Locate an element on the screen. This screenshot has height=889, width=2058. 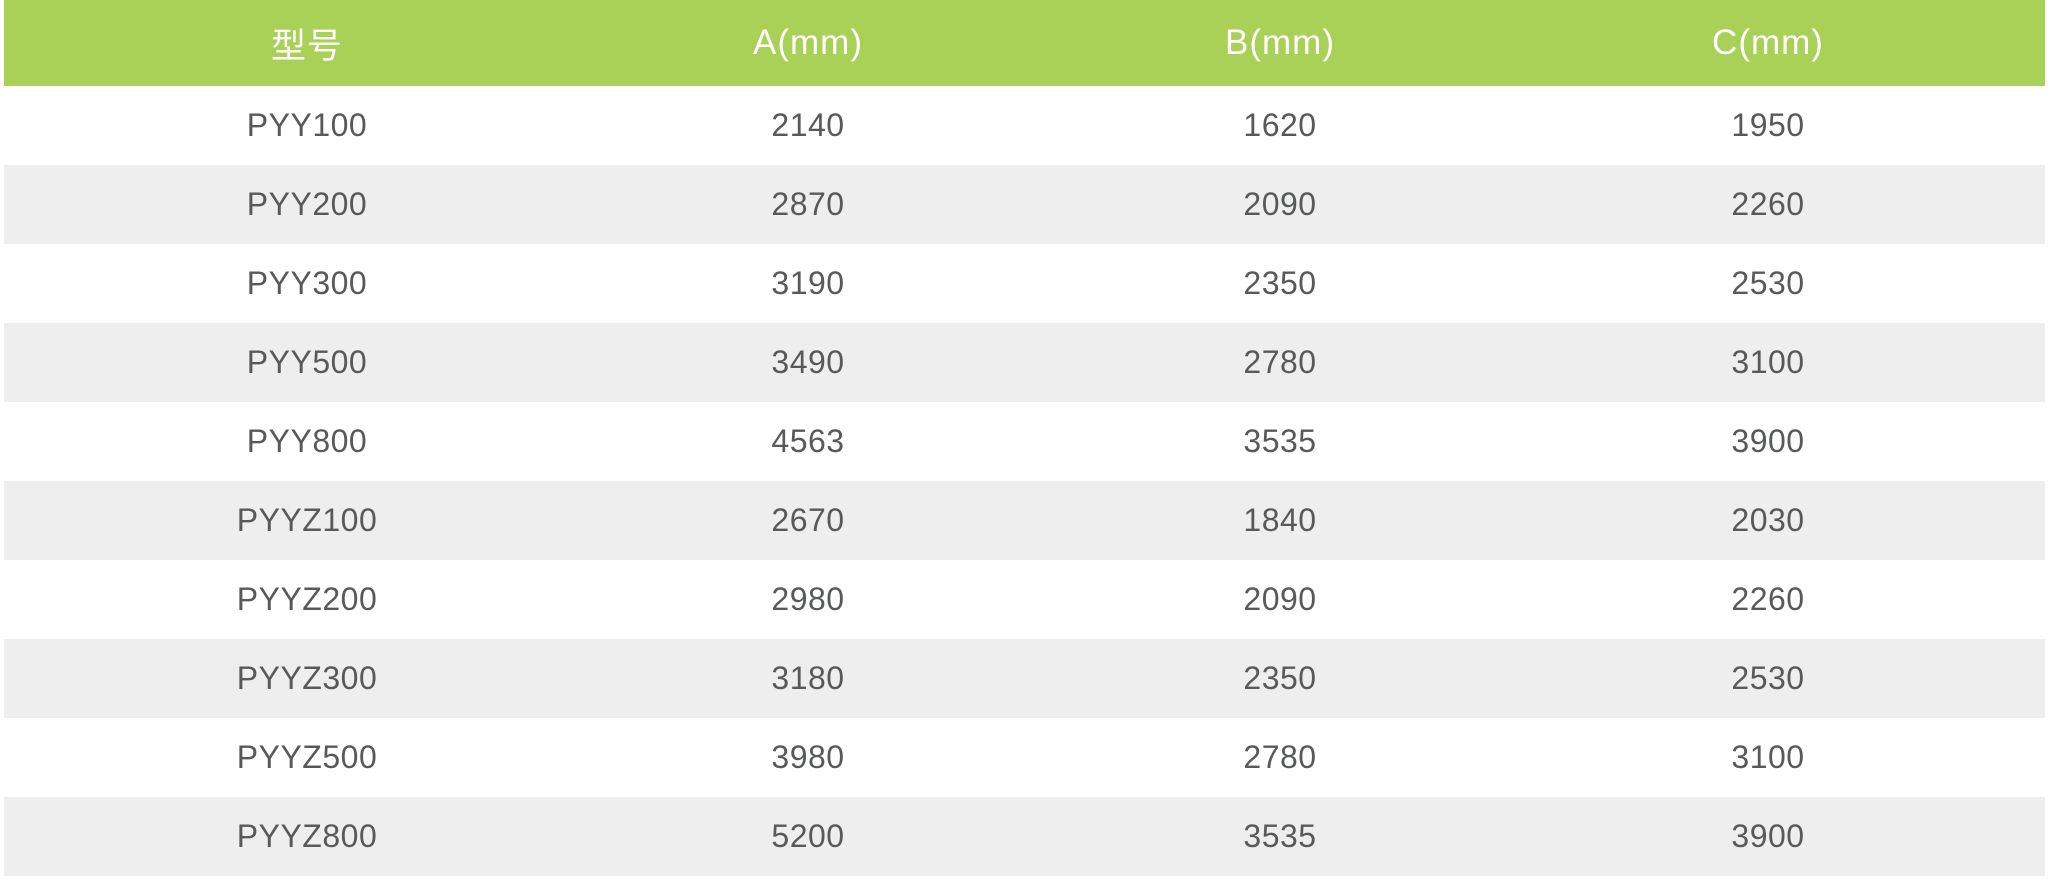
cell-model: PYY300 is located at coordinates (307, 283).